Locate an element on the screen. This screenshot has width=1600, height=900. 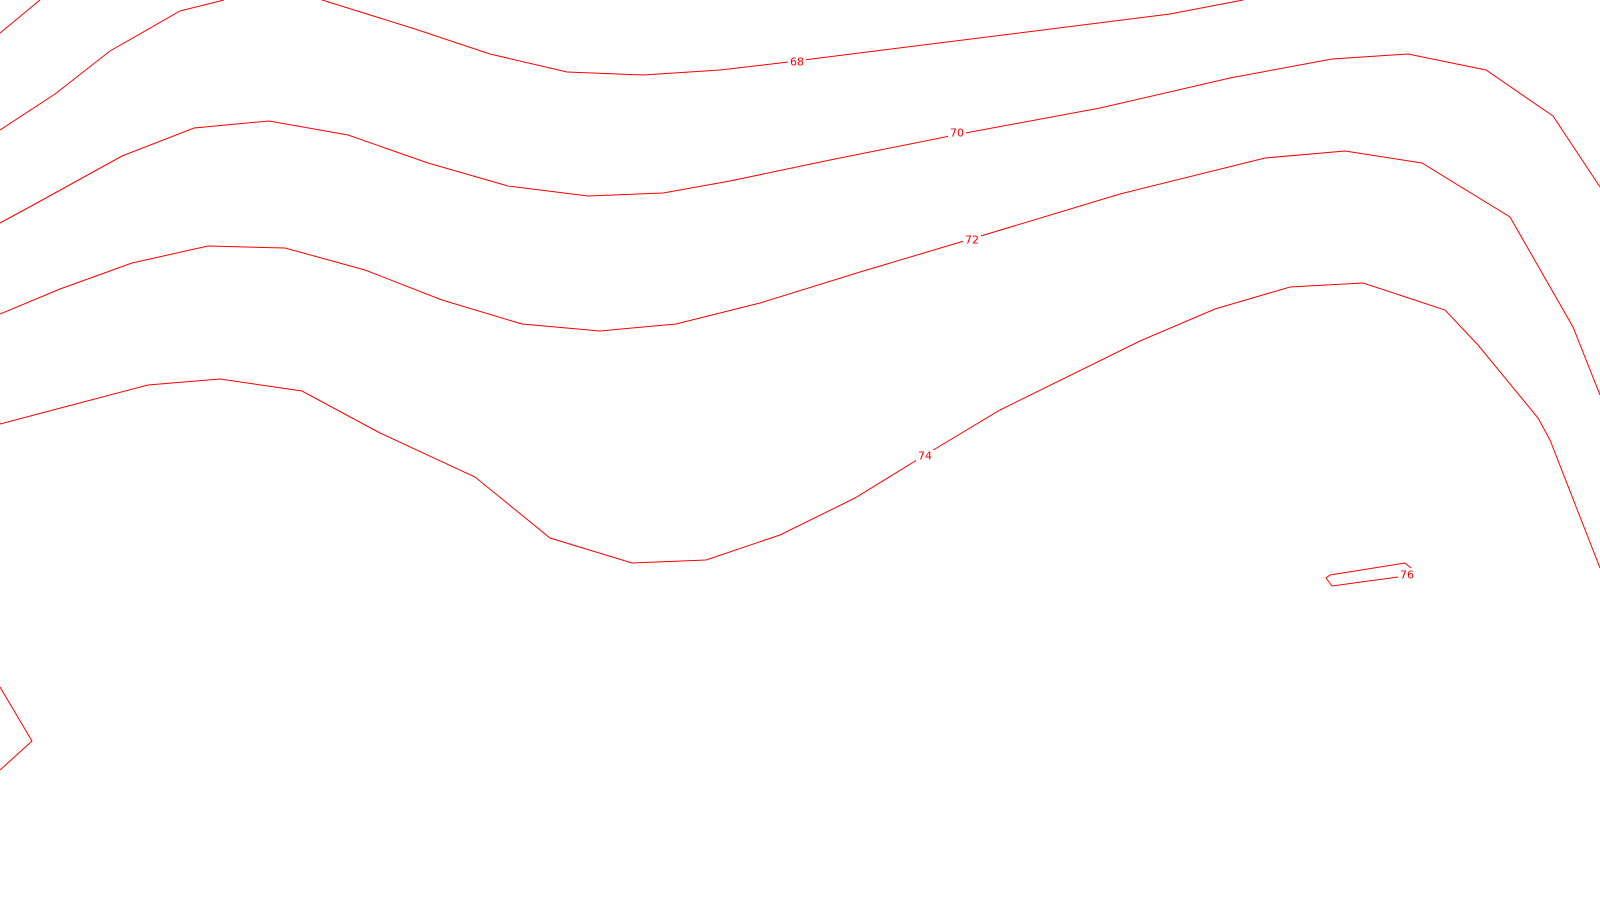
contour-label-76-text: 76 is located at coordinates (1407, 575).